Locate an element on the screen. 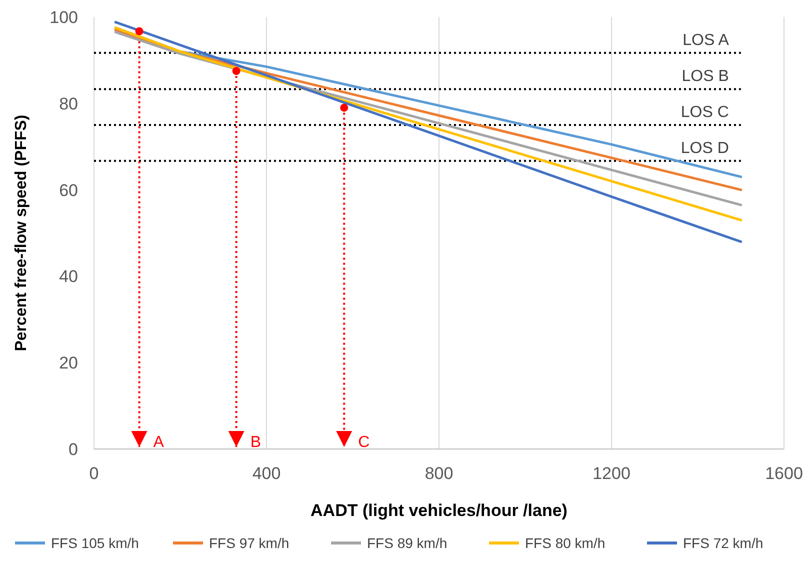 The height and width of the screenshot is (561, 812). legend-label: FFS 89 km/h is located at coordinates (407, 543).